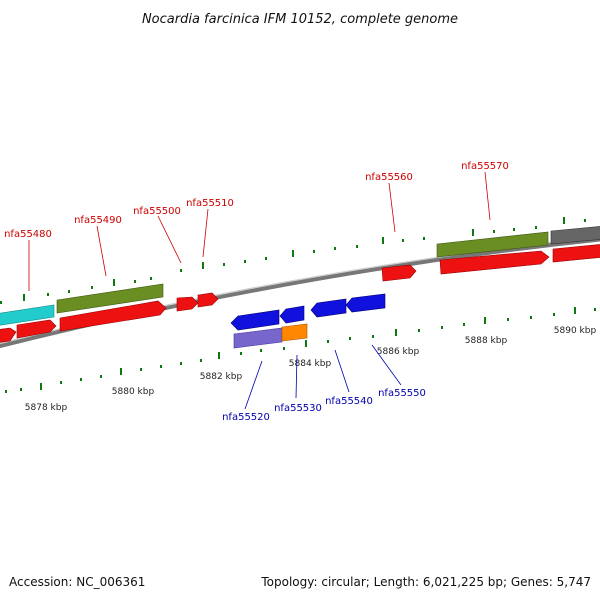 Image resolution: width=600 pixels, height=600 pixels. I want to click on reverse-cds-track, so click(308, 312).